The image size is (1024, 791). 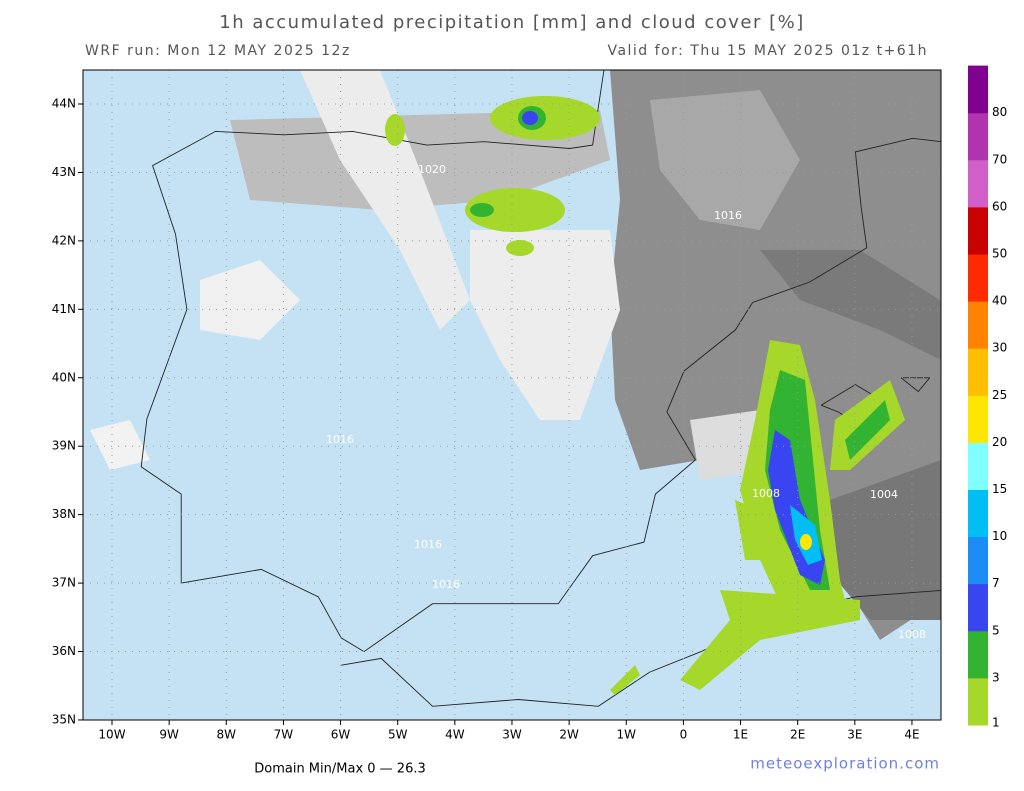 What do you see at coordinates (64, 514) in the screenshot?
I see `lat-label: 38N` at bounding box center [64, 514].